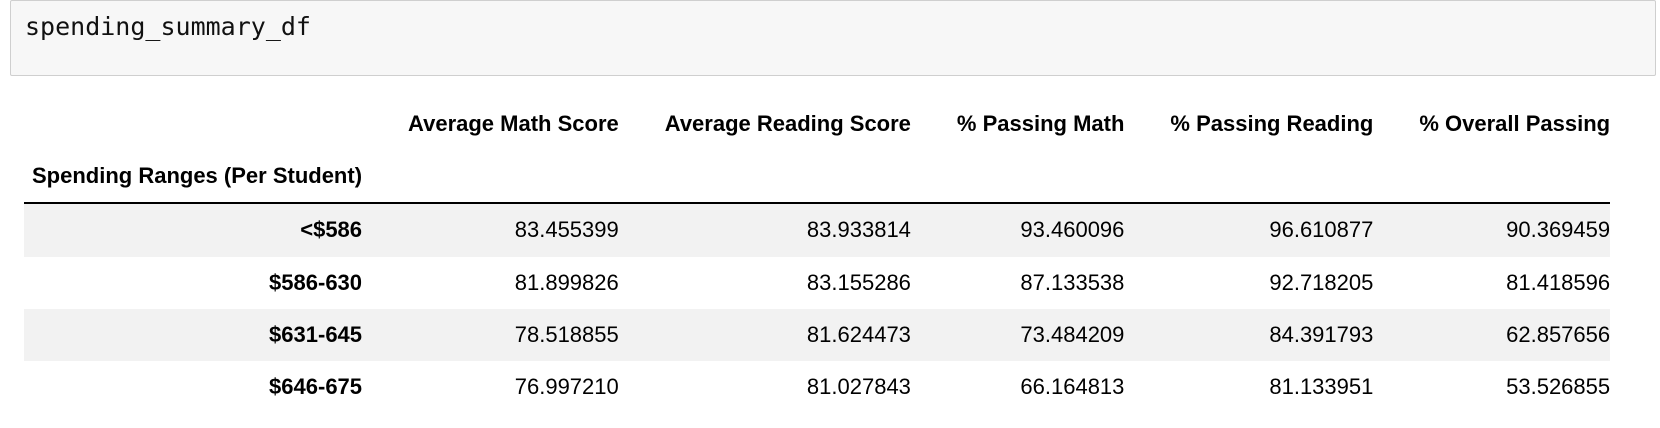 The width and height of the screenshot is (1660, 428). Describe the element at coordinates (1040, 123) in the screenshot. I see `column-header: % Passing Math` at that location.